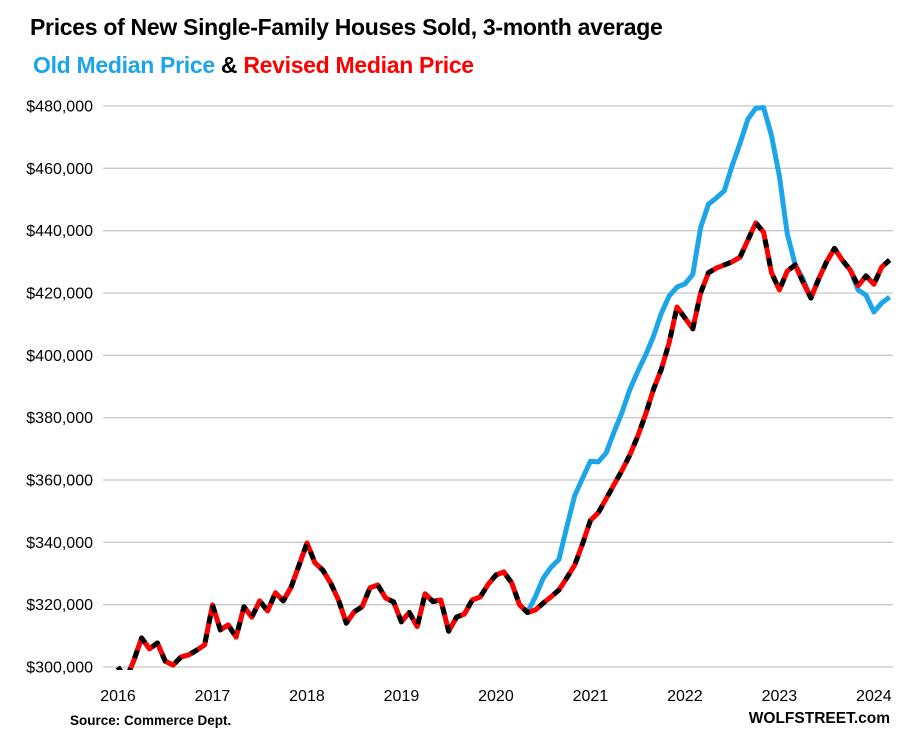 This screenshot has height=746, width=900. I want to click on y-axis-label-380k: $380,000, so click(59, 418).